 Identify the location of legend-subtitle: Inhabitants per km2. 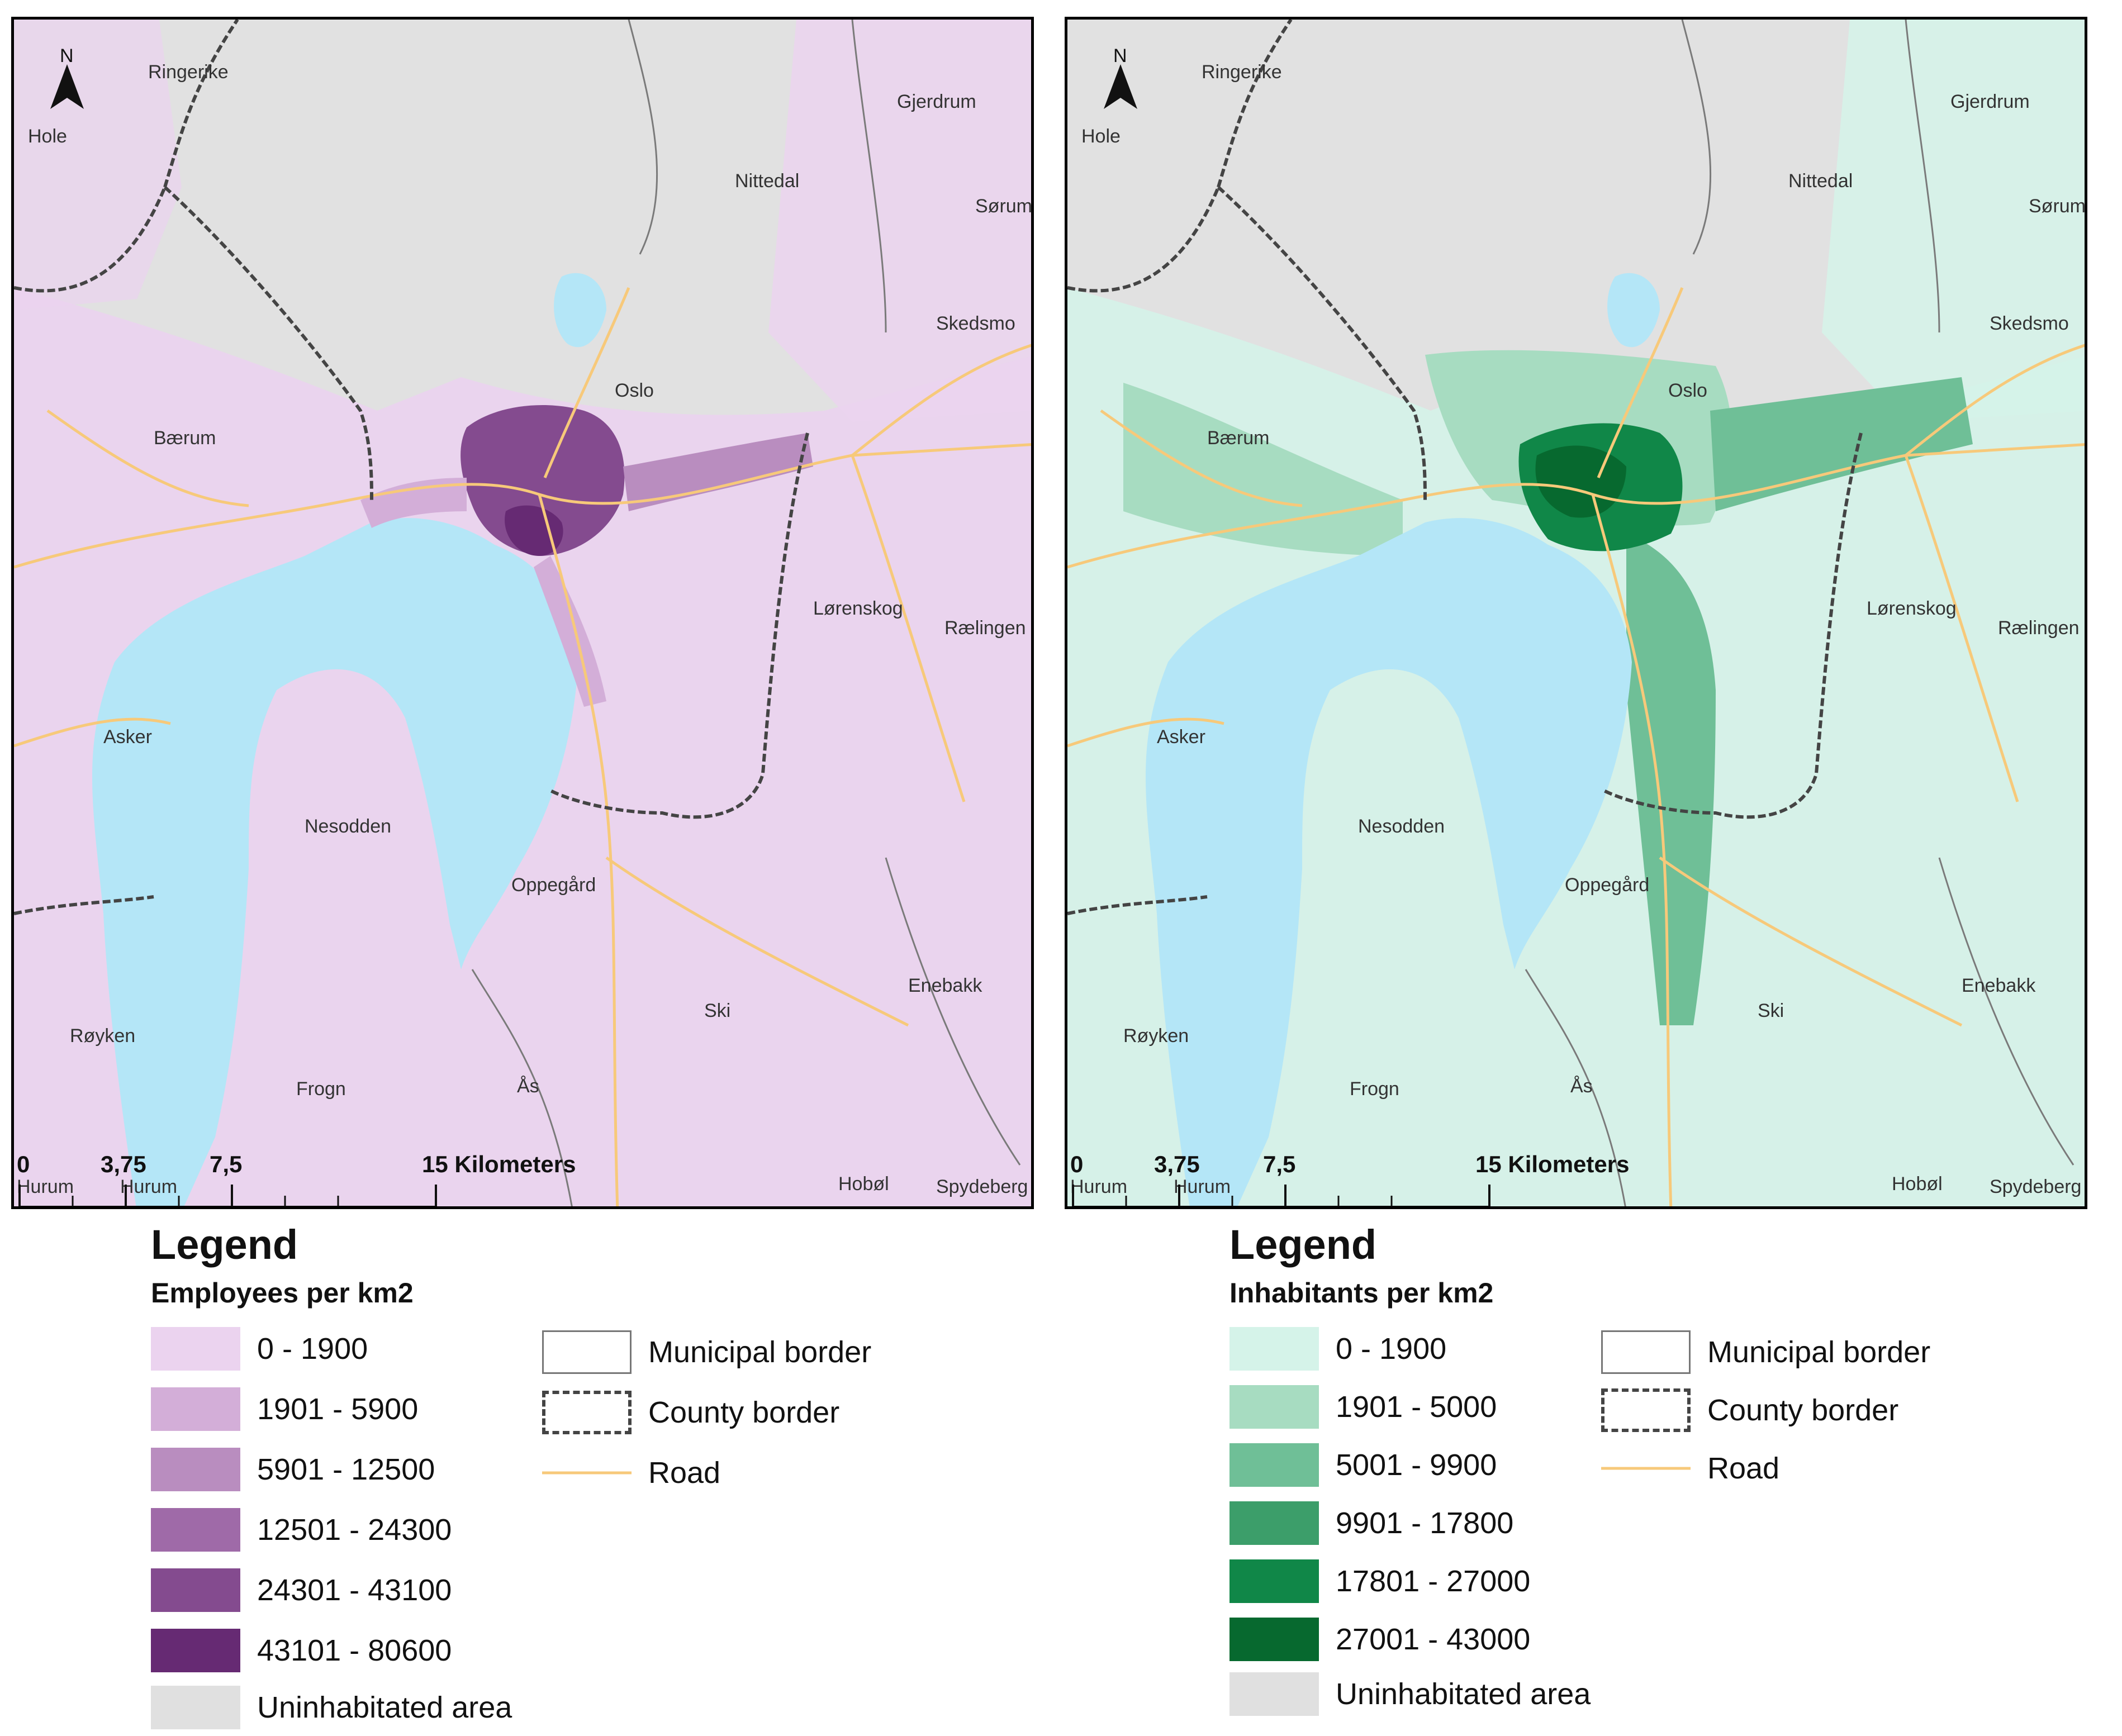
(1361, 1293).